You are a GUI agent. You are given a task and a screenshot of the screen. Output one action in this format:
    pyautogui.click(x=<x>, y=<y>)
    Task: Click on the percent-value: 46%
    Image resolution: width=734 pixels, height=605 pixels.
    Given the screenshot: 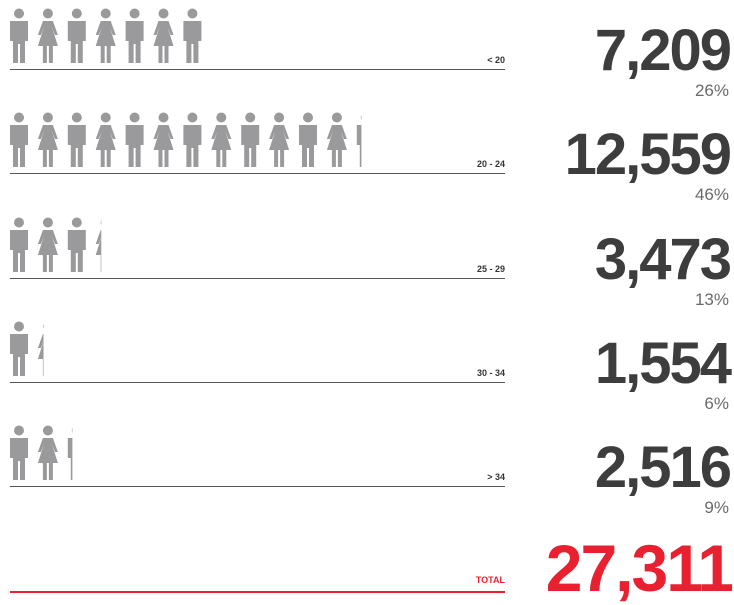 What is the action you would take?
    pyautogui.click(x=711, y=194)
    